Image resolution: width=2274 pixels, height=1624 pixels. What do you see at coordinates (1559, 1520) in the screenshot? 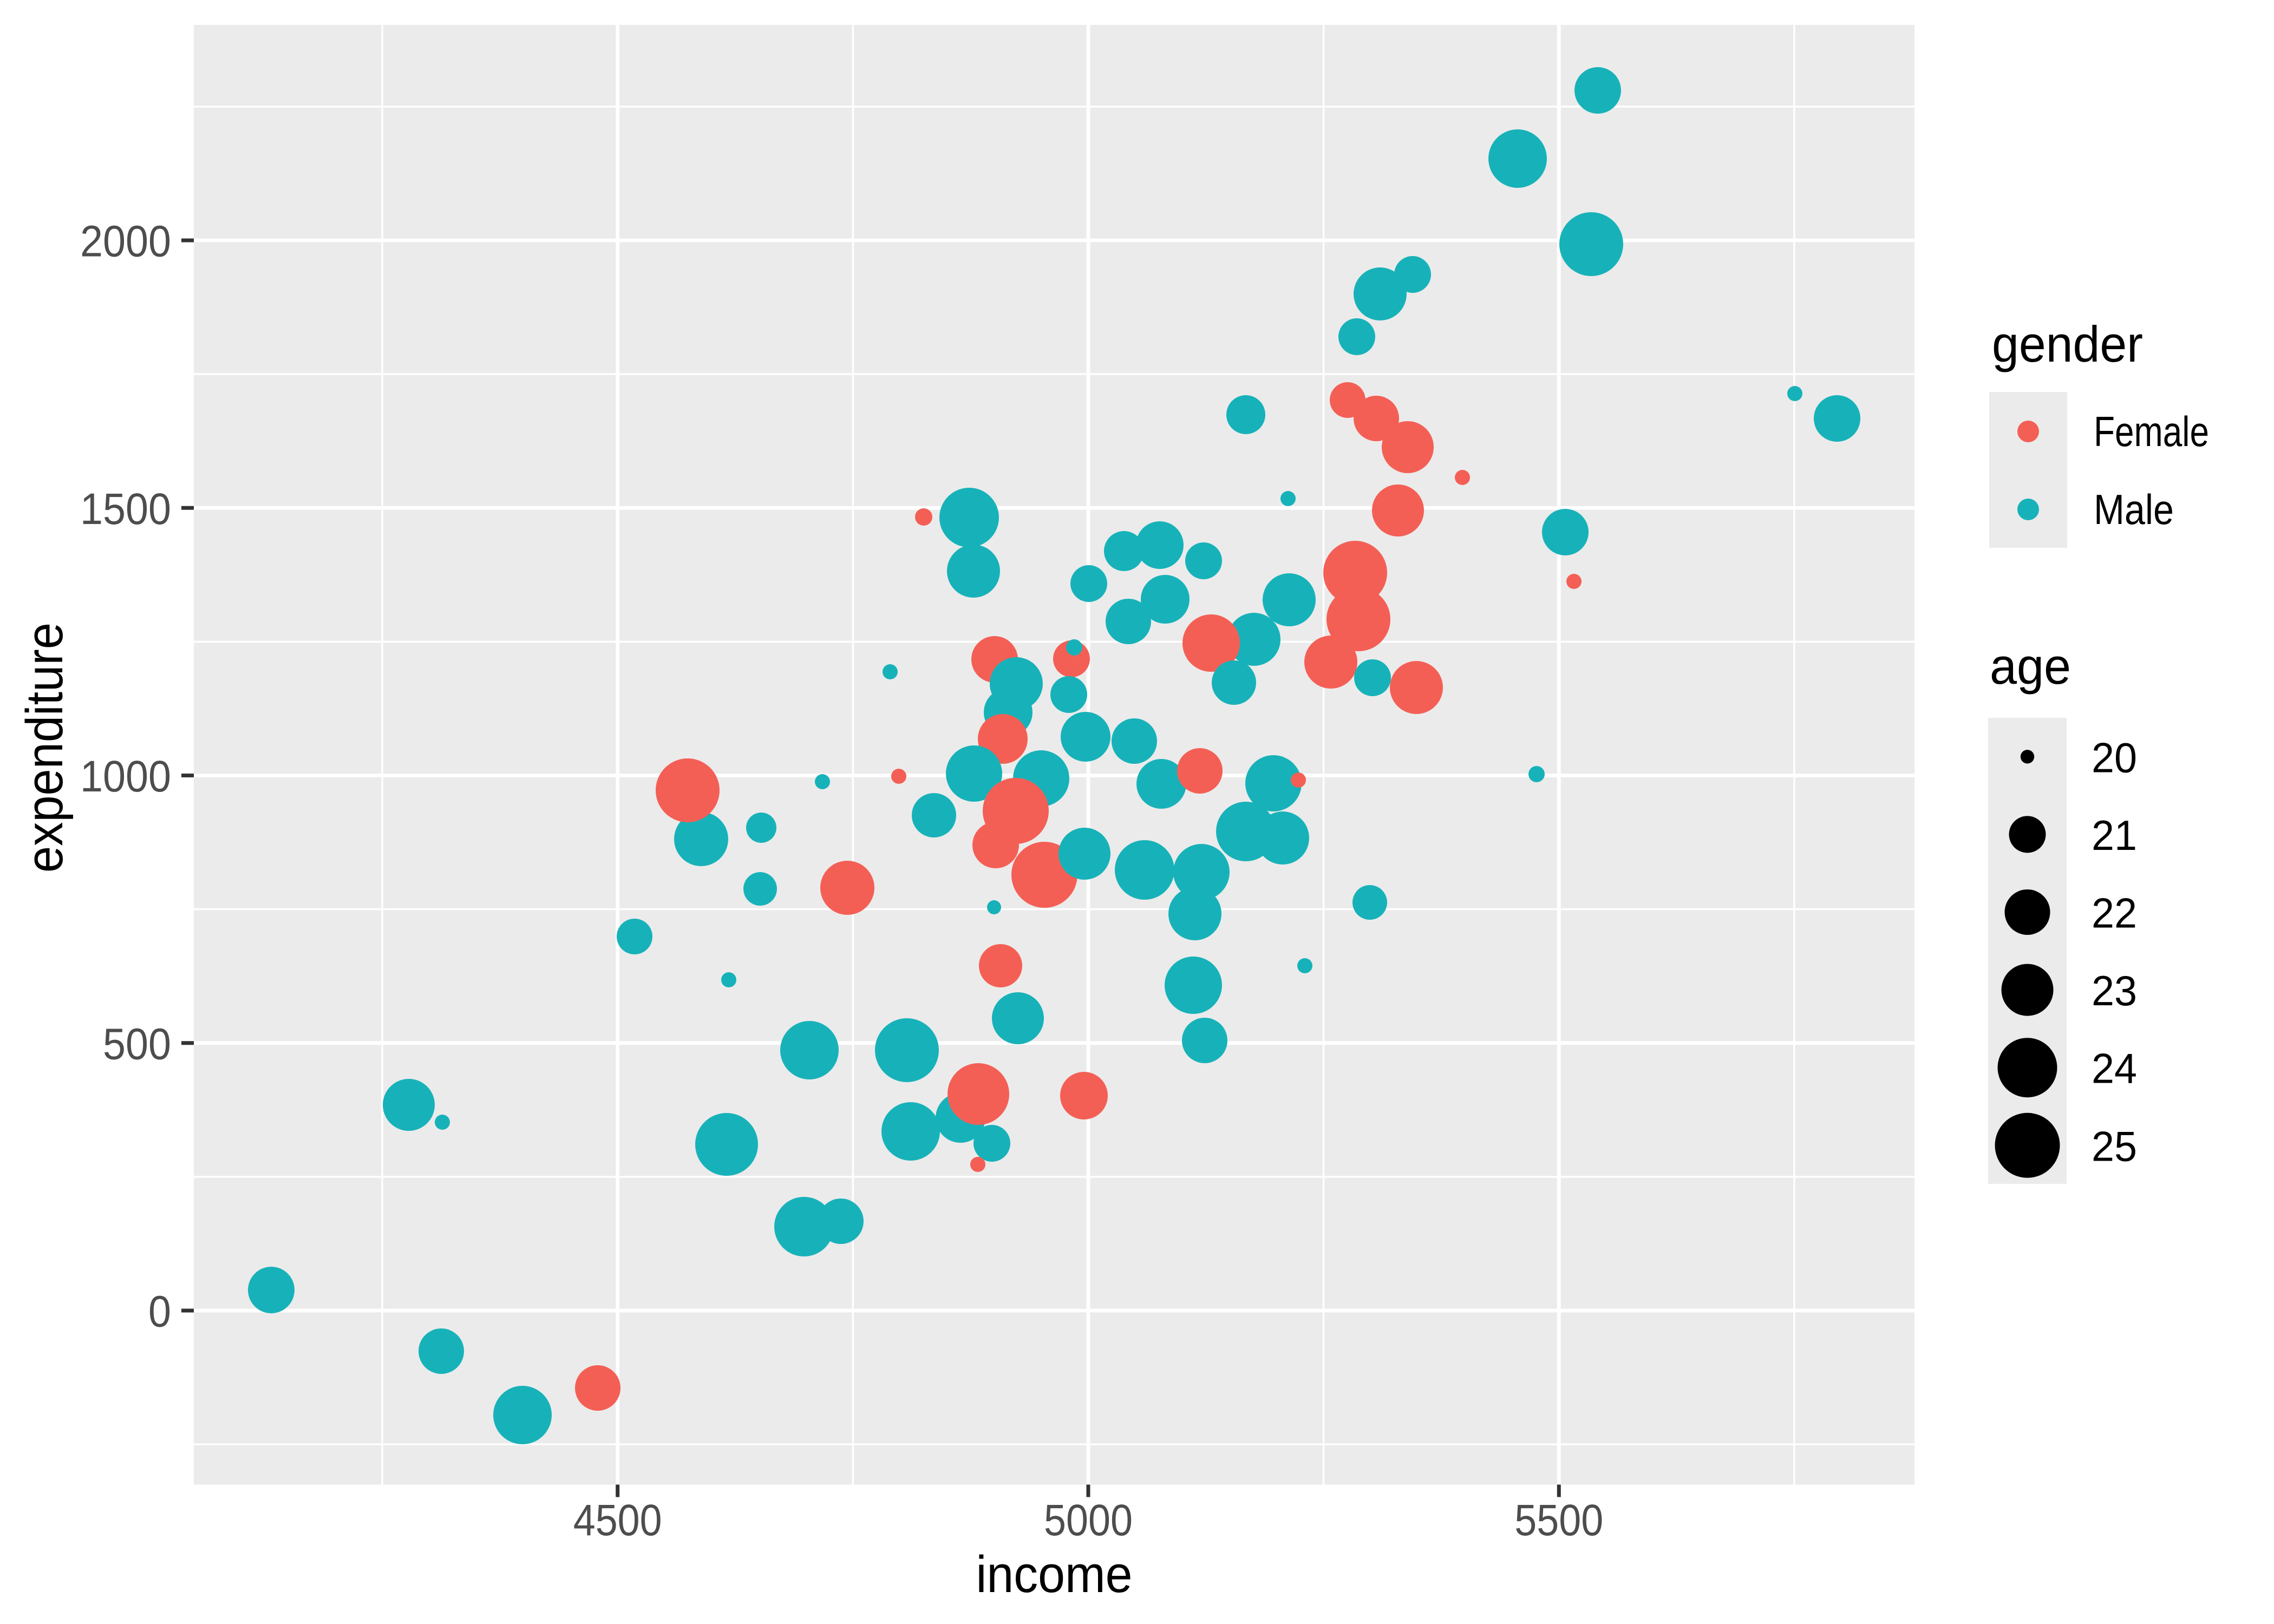
I see `svg-text: 5500` at bounding box center [1559, 1520].